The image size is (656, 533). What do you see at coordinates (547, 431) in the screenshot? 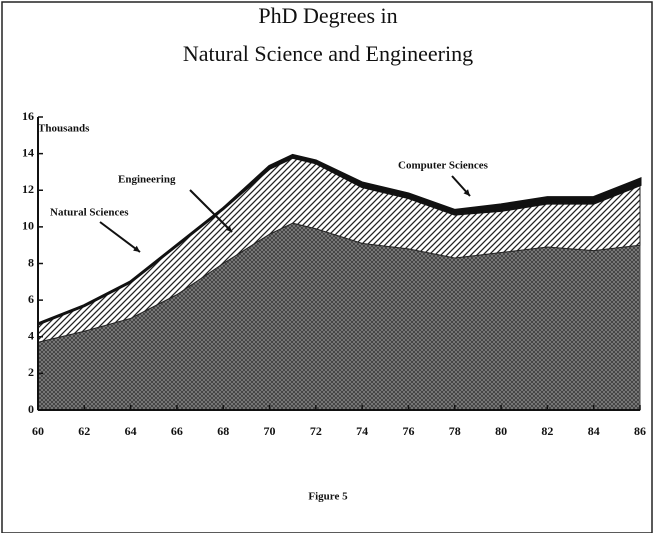
I see `x-tick-label: 82` at bounding box center [547, 431].